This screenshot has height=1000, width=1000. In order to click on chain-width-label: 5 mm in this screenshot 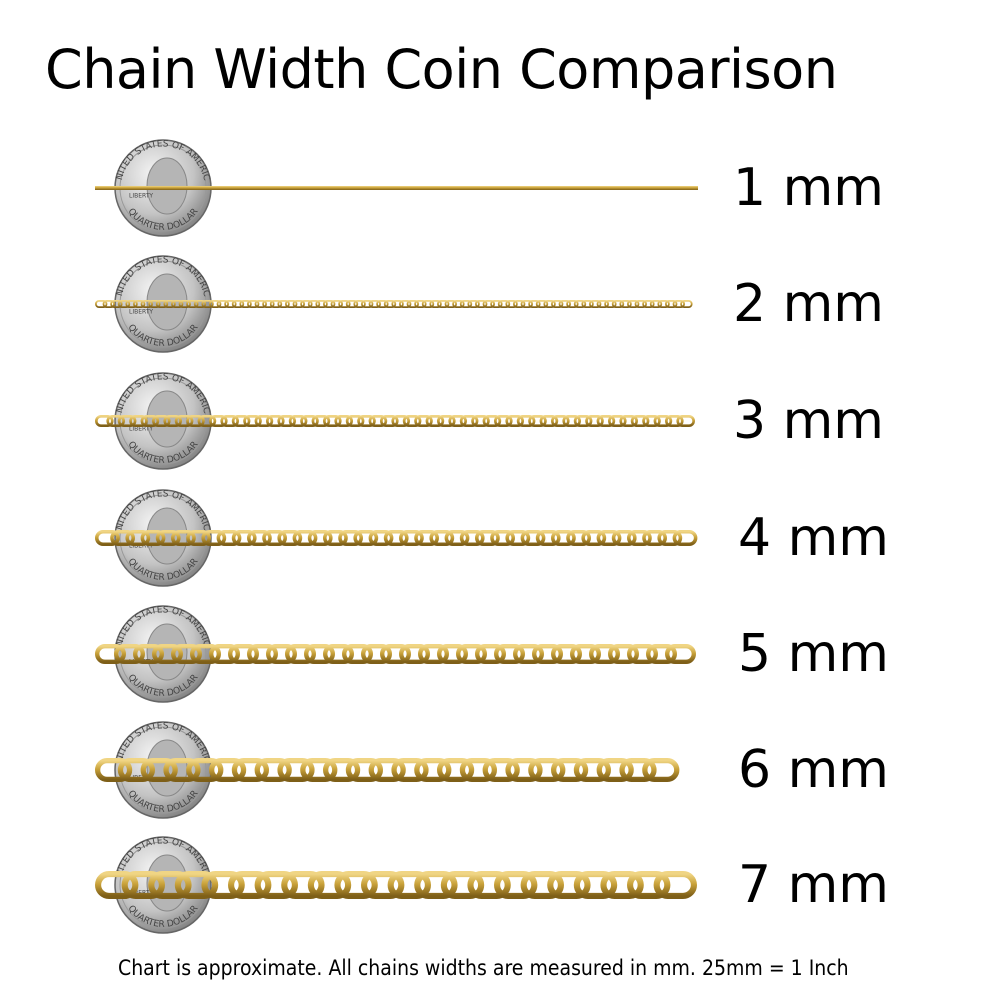, I will do `click(813, 654)`.